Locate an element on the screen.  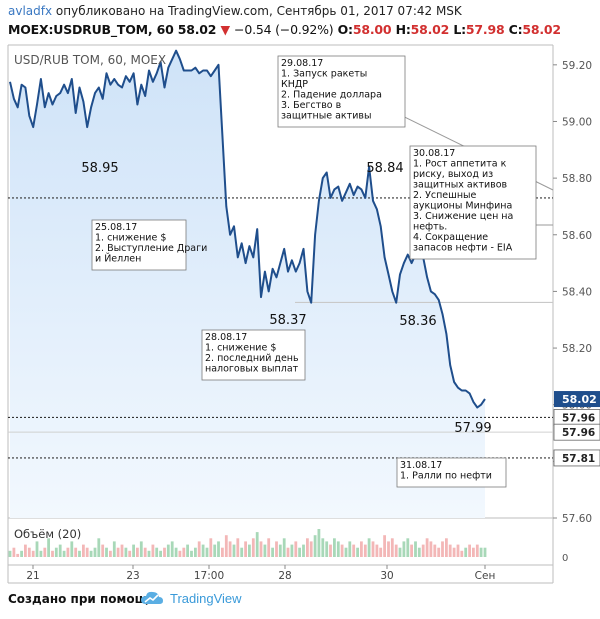
volume-label: Объём (20) is located at coordinates (47, 534).